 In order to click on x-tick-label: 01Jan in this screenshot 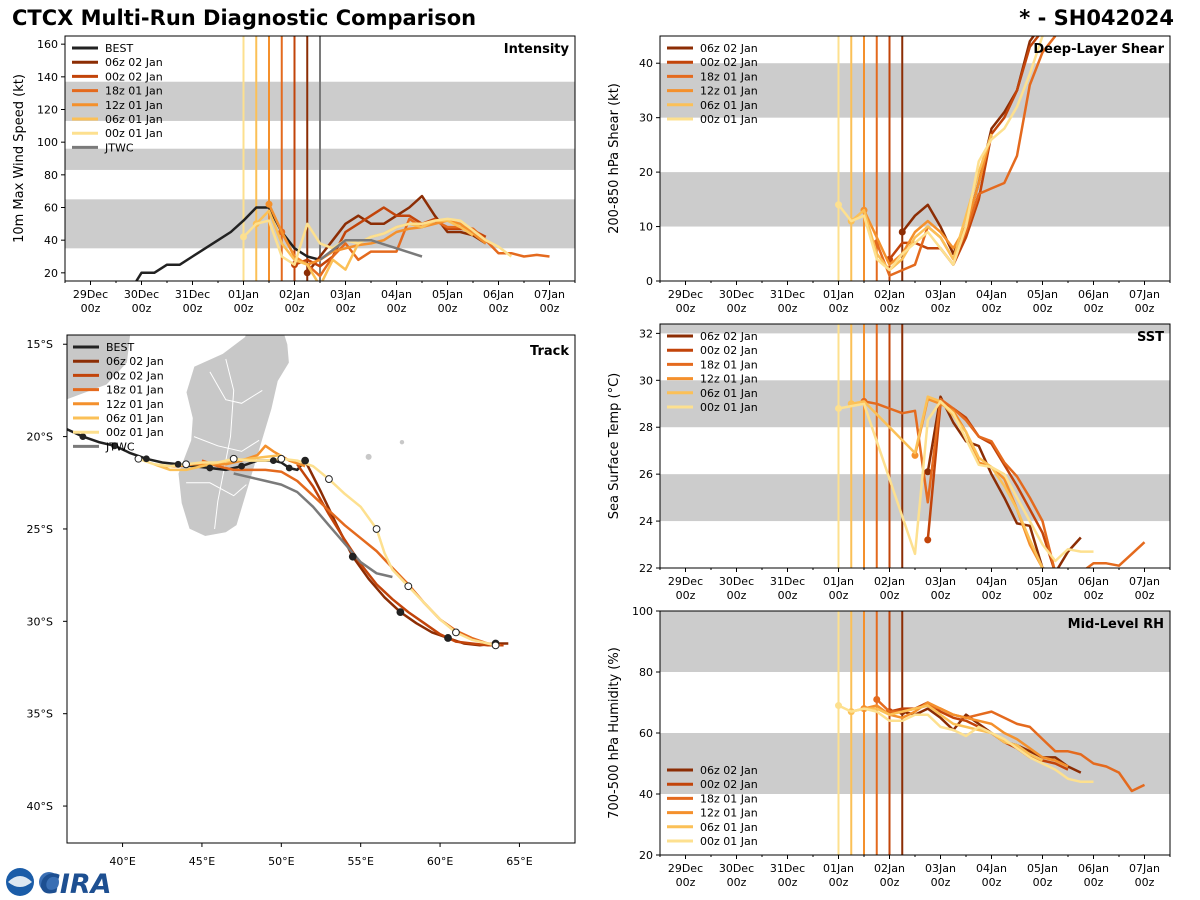, I will do `click(243, 294)`.